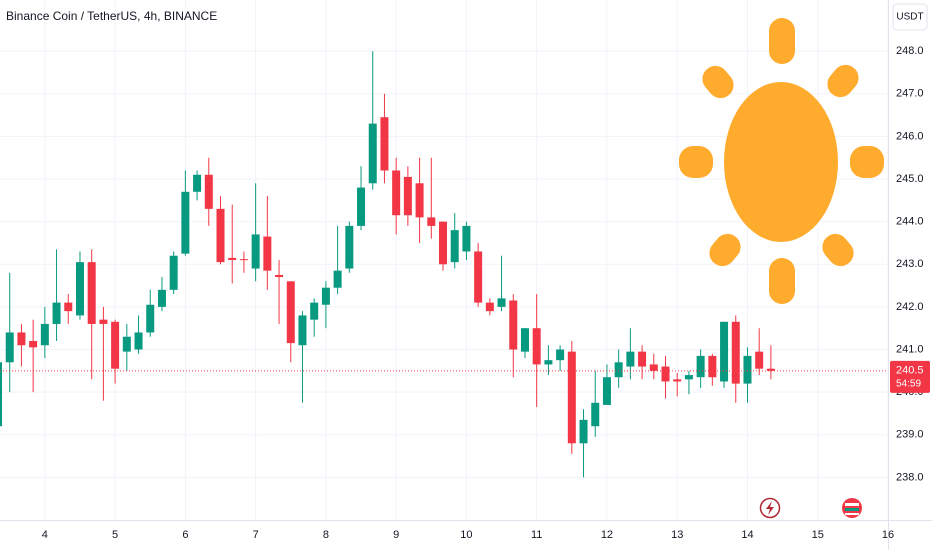 This screenshot has height=550, width=932. I want to click on y-tick-label: 244.0, so click(910, 222).